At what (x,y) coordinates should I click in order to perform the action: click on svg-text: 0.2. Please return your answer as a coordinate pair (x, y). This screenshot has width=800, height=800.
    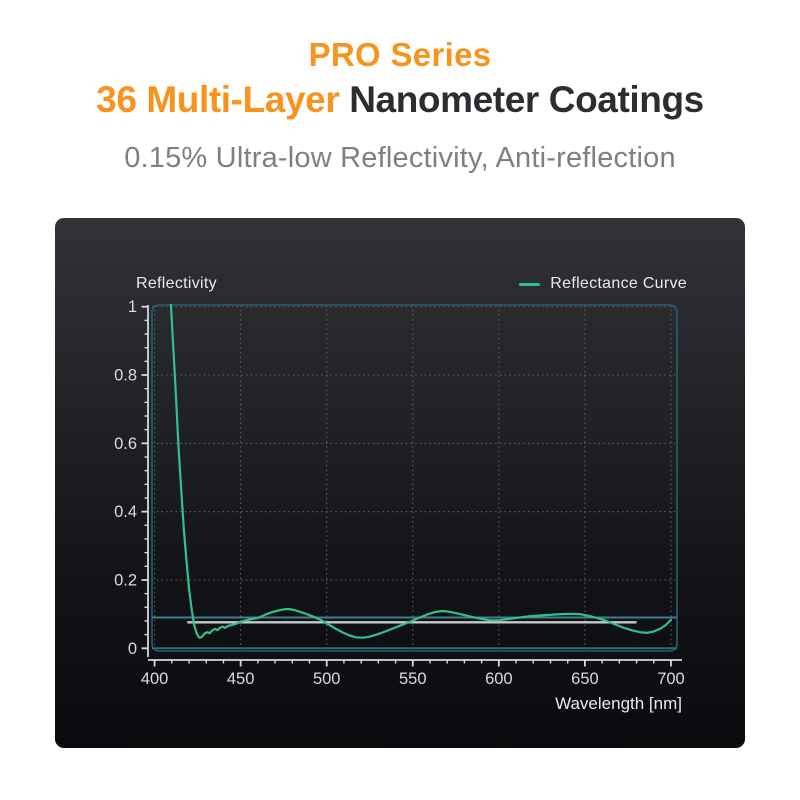
    Looking at the image, I should click on (125, 580).